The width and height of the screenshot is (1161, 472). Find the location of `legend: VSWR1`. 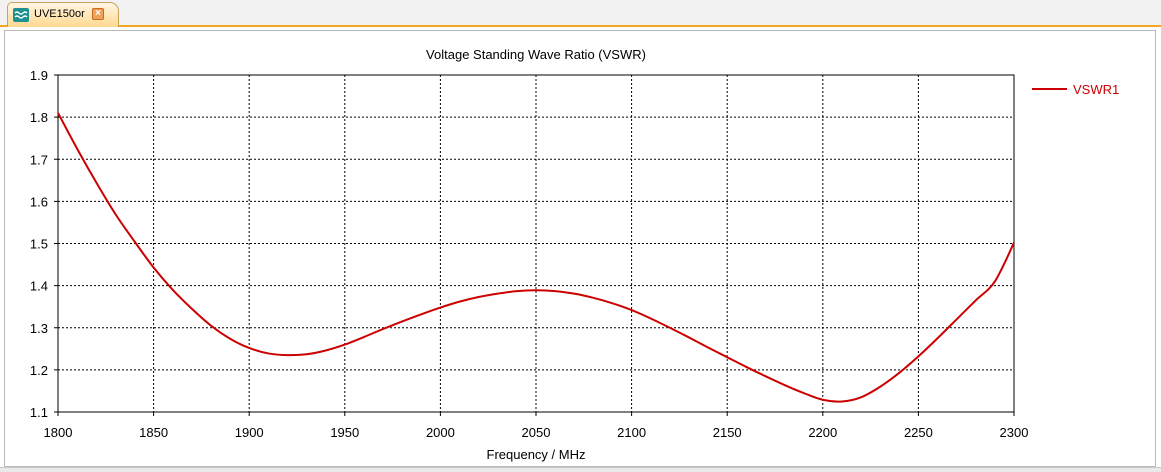

legend: VSWR1 is located at coordinates (1075, 89).